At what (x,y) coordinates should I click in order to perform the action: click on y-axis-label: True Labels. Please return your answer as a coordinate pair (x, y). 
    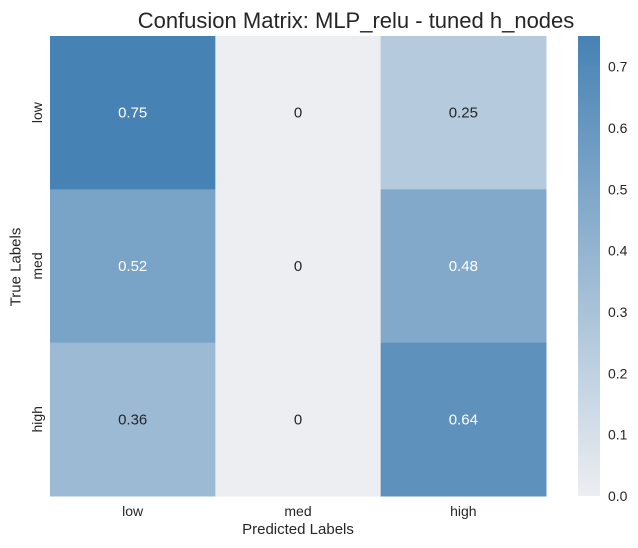
    Looking at the image, I should click on (16, 267).